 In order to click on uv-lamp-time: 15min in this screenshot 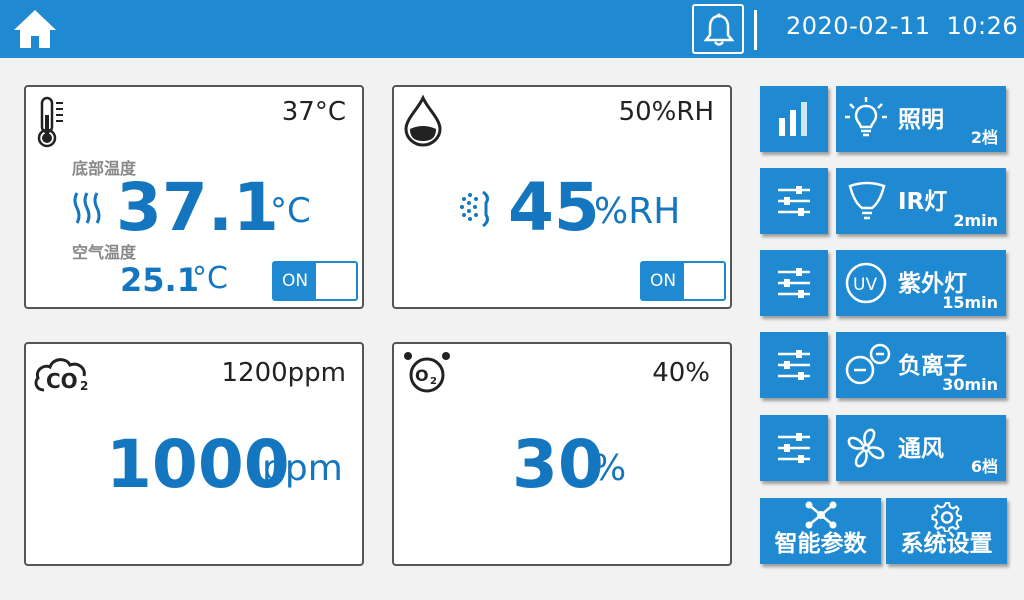, I will do `click(970, 302)`.